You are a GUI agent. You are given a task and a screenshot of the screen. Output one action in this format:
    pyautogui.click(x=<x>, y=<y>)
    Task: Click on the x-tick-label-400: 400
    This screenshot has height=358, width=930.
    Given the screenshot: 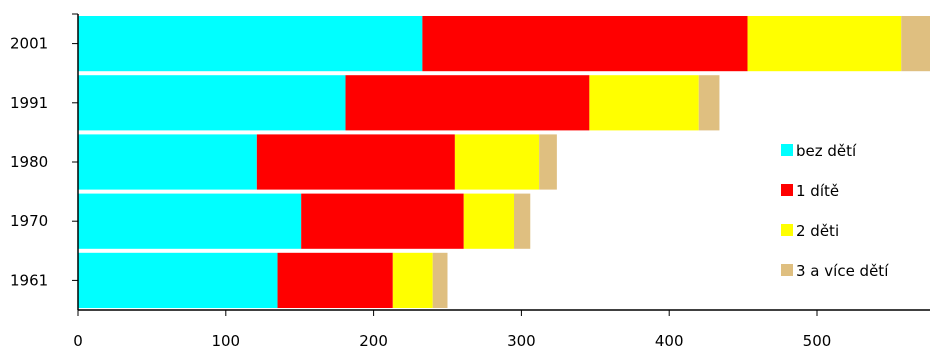 What is the action you would take?
    pyautogui.click(x=669, y=341)
    